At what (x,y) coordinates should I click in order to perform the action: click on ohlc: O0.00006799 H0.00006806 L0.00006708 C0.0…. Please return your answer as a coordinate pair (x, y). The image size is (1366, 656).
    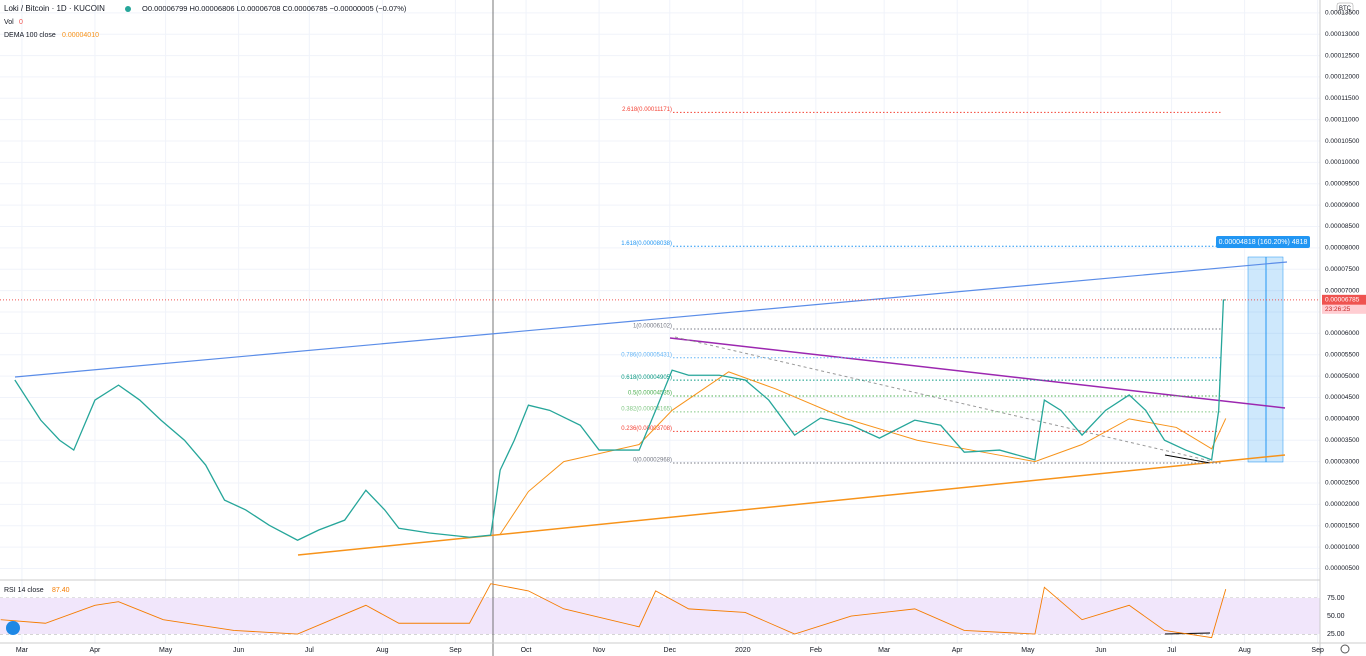
    Looking at the image, I should click on (274, 8).